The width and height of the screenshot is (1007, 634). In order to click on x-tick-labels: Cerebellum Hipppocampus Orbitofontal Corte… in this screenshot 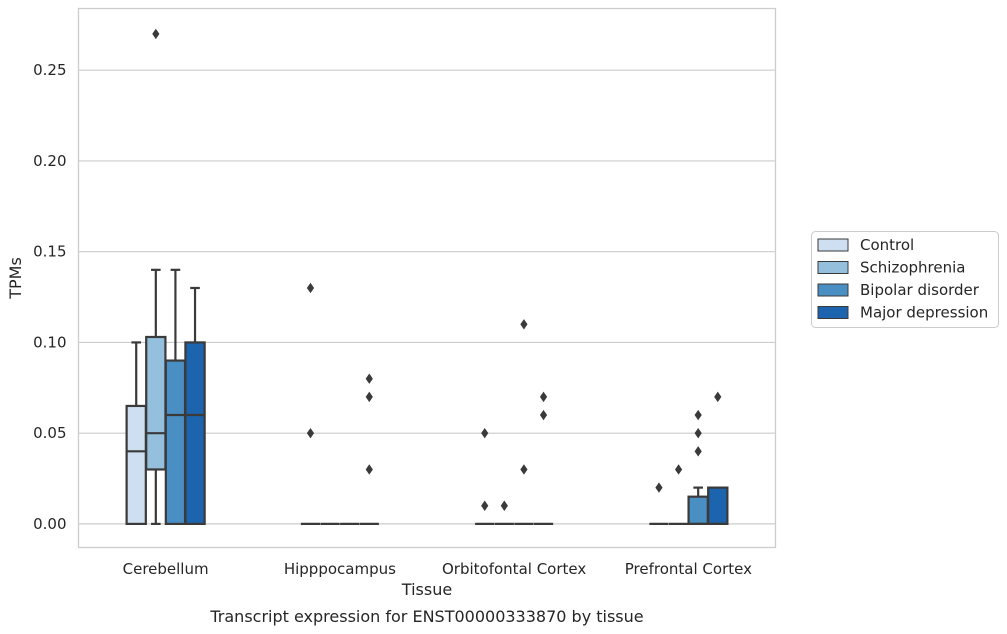, I will do `click(437, 569)`.